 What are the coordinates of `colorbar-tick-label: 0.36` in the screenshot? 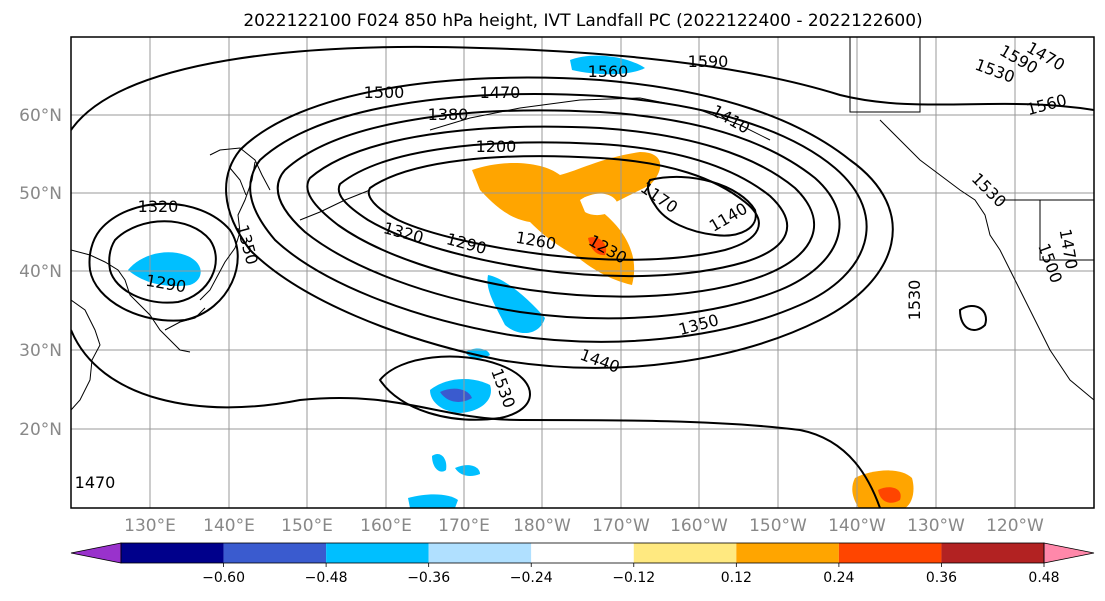 It's located at (941, 578).